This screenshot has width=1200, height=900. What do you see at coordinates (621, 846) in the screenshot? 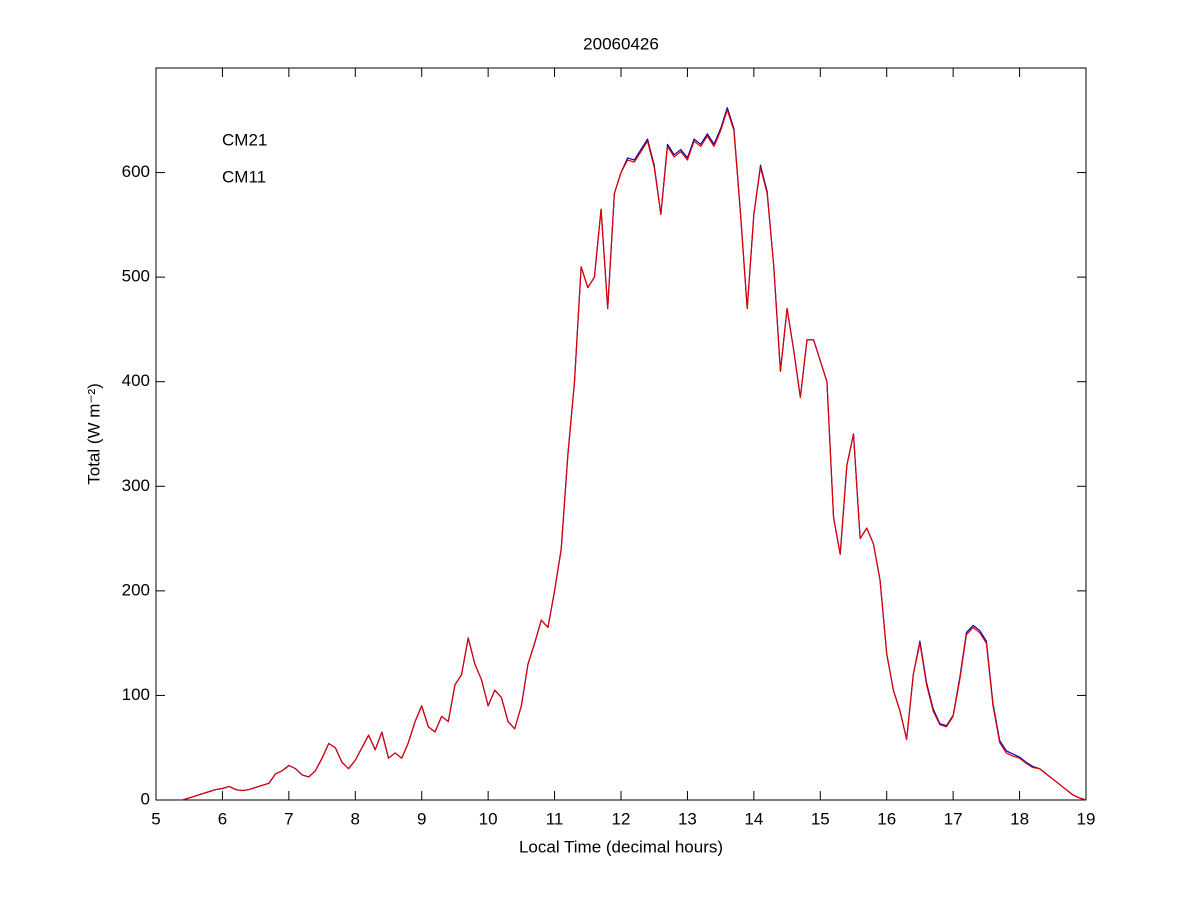
I see `x-axis-label: Local Time (decimal hours)` at bounding box center [621, 846].